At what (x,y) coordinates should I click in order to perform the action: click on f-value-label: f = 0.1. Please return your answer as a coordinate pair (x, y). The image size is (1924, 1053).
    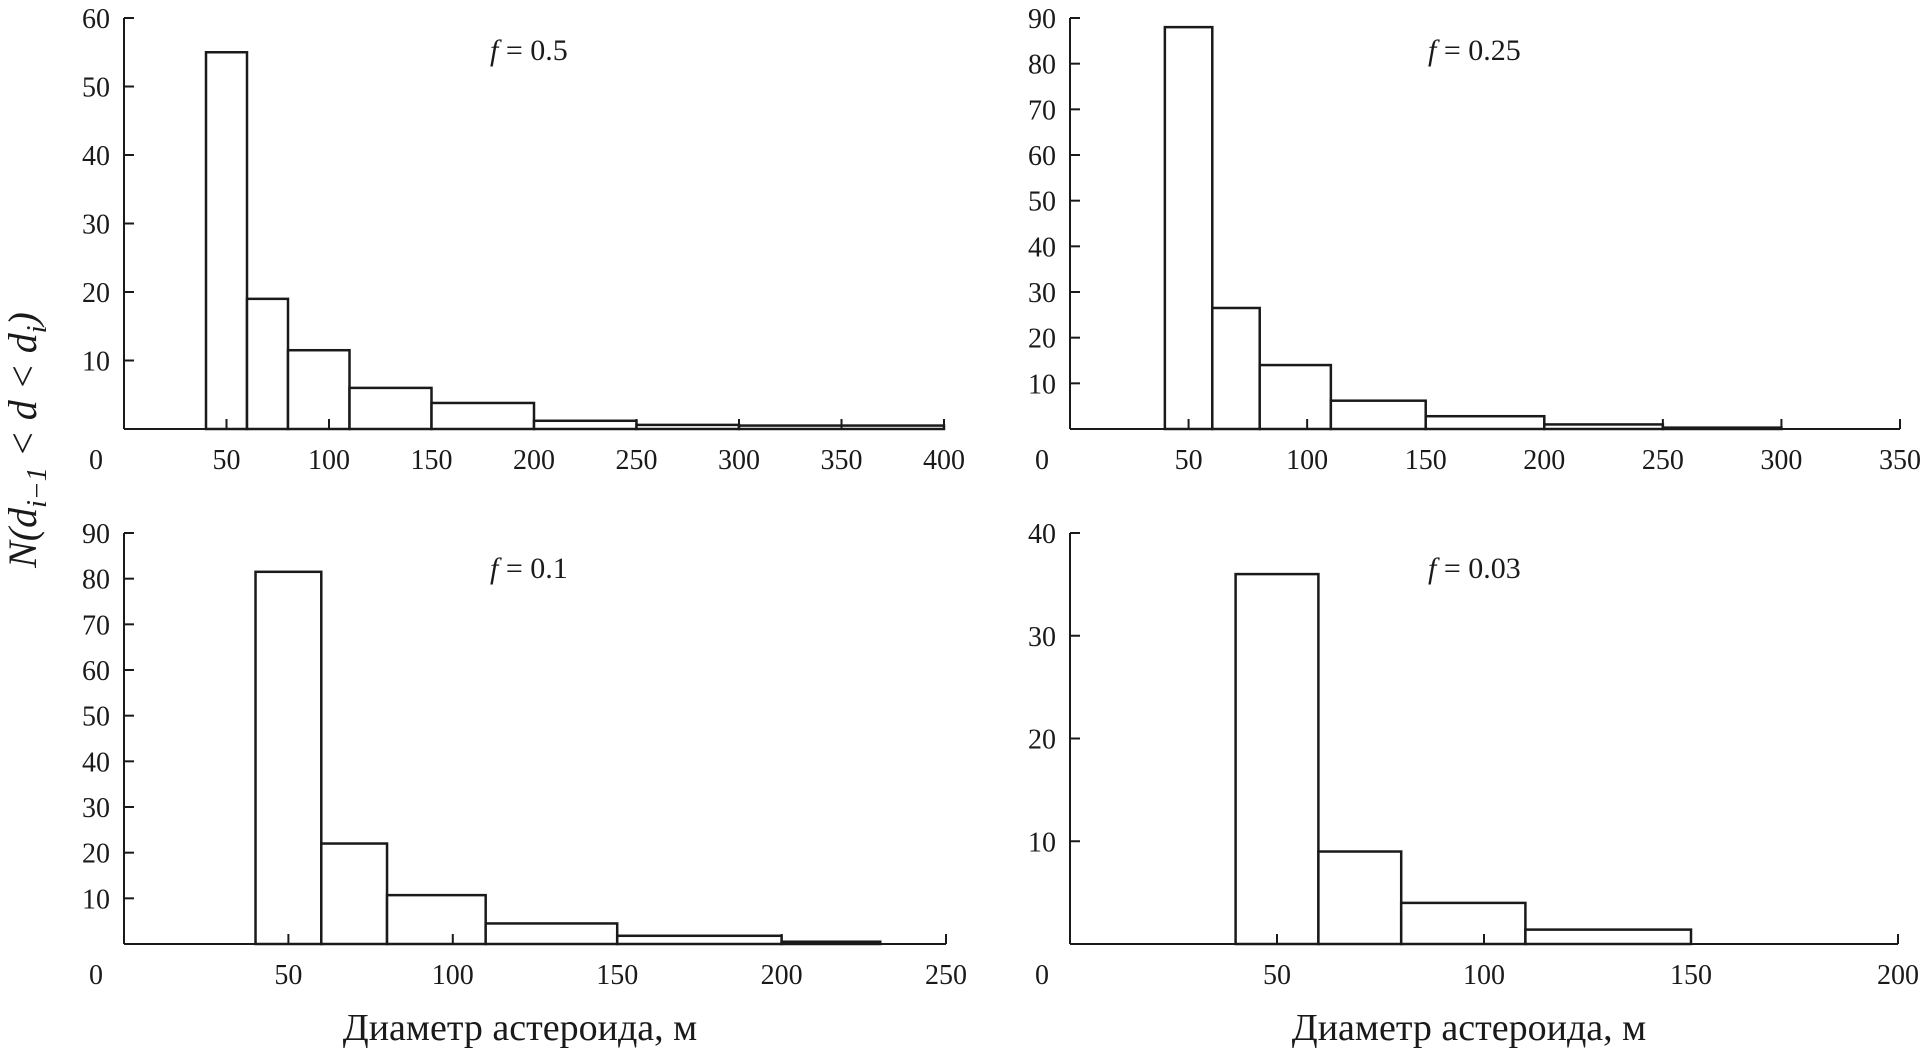
    Looking at the image, I should click on (529, 568).